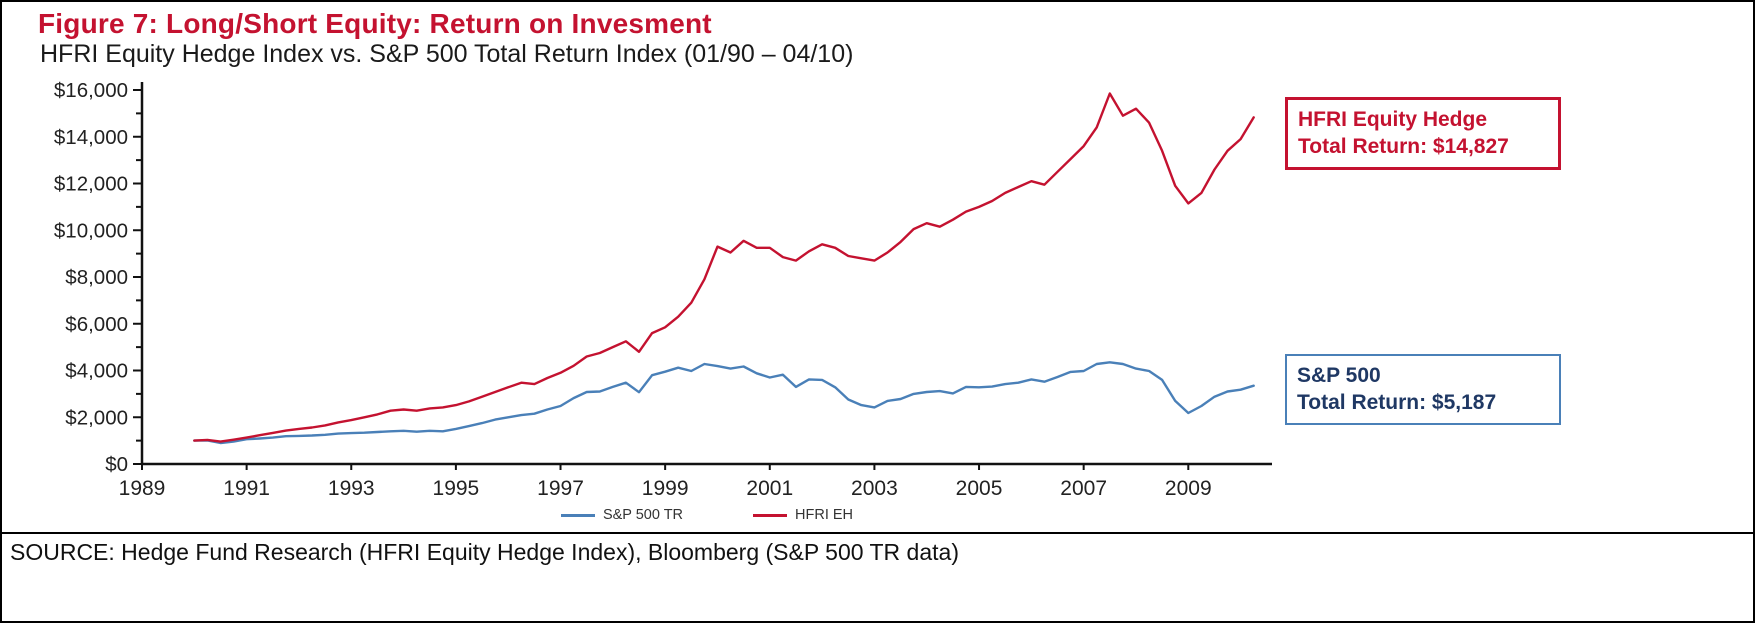  I want to click on legend-label-hfri: HFRI EH, so click(824, 515).